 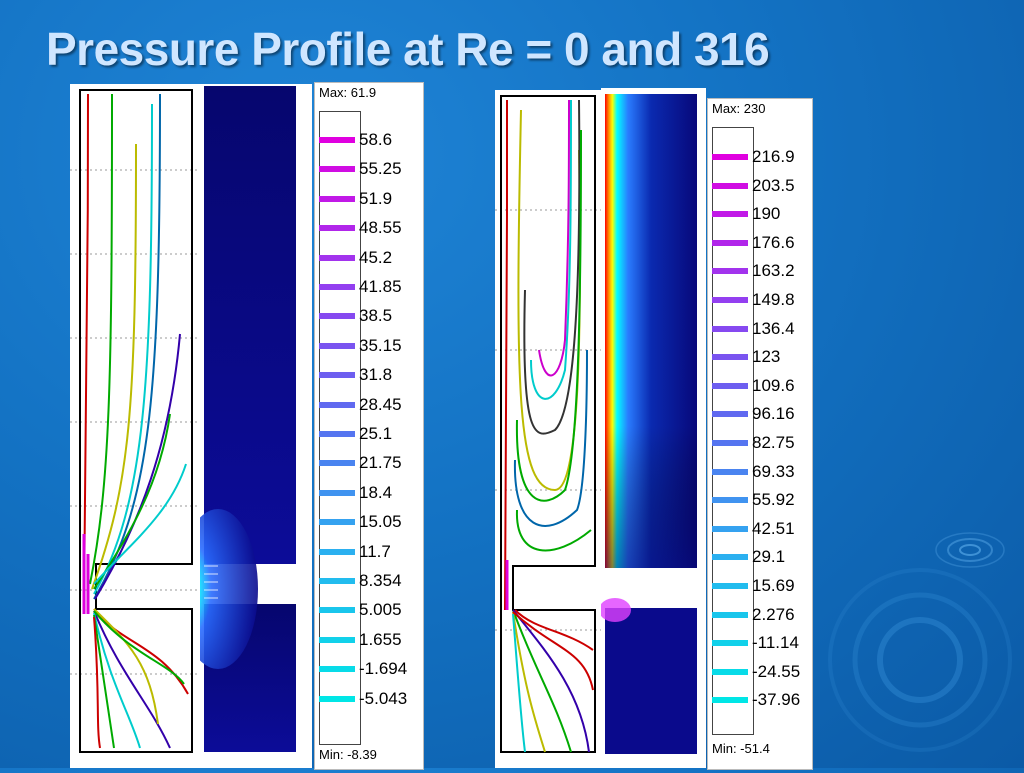 What do you see at coordinates (773, 156) in the screenshot?
I see `legend-value: 216.9` at bounding box center [773, 156].